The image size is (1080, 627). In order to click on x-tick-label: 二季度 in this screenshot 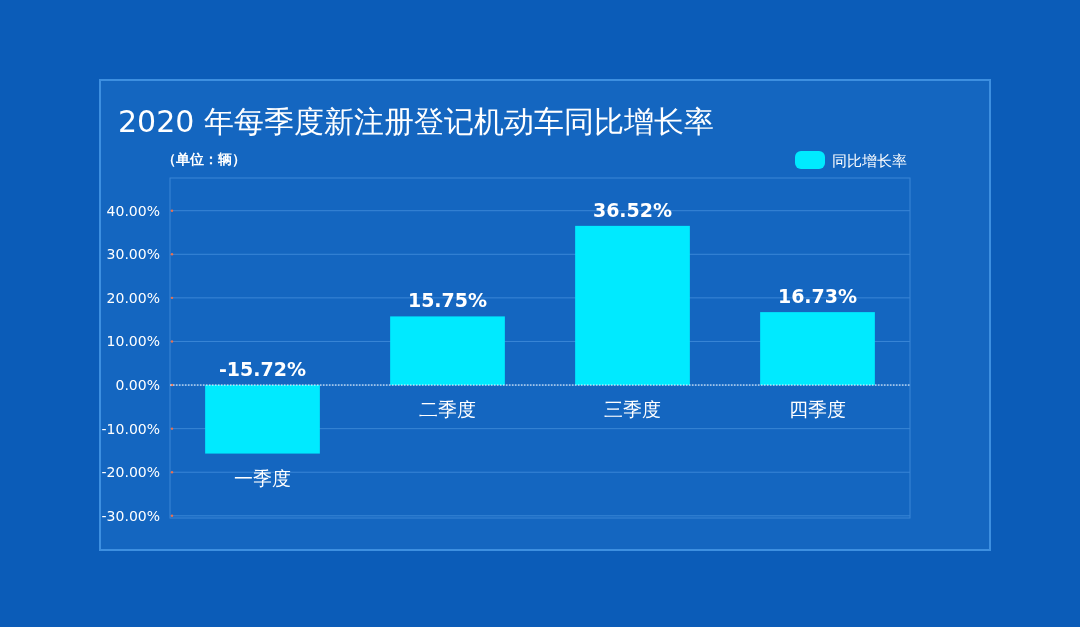, I will do `click(447, 409)`.